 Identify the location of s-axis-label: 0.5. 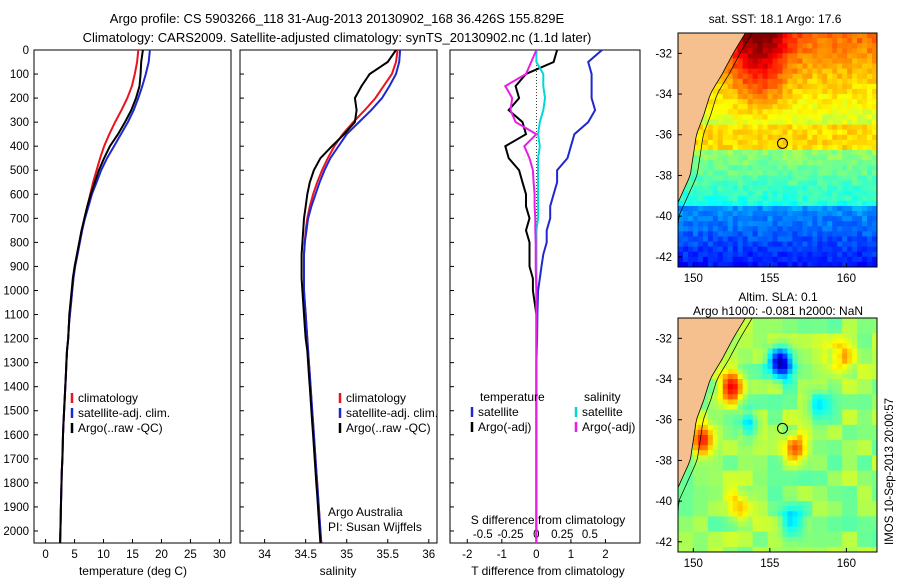
(590, 535).